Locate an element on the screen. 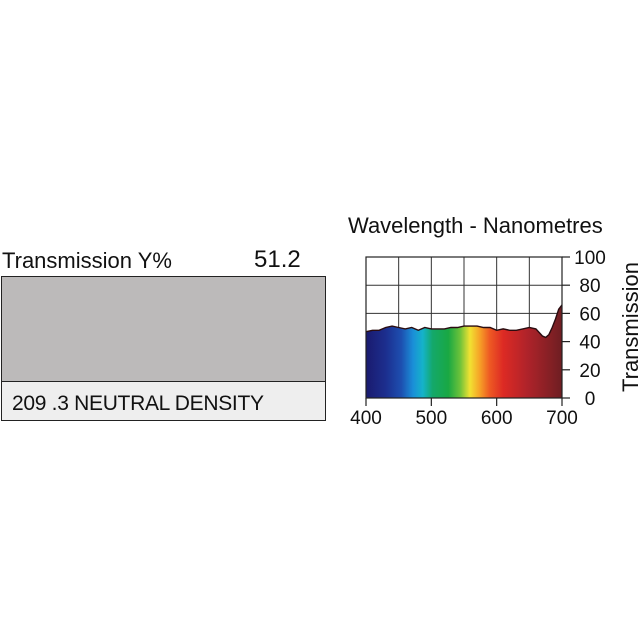 The width and height of the screenshot is (640, 640). filter-swatch-card: 209 .3 NEUTRAL DENSITY is located at coordinates (163, 348).